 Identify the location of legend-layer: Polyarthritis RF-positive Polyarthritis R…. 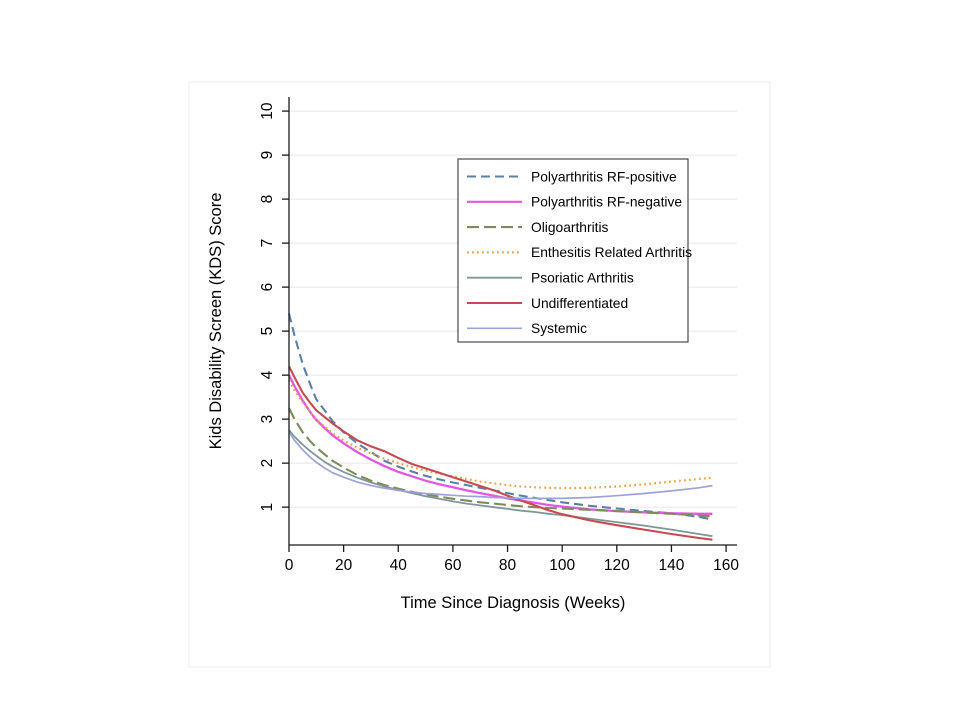
(574, 250).